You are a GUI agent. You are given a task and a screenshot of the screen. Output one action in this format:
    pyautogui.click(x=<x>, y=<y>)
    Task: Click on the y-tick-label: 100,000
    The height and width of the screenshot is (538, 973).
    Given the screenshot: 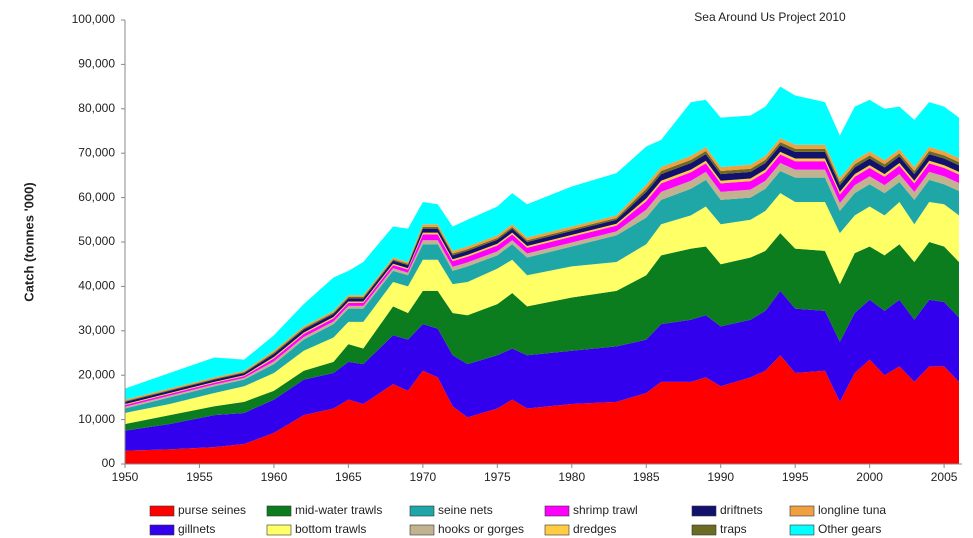 What is the action you would take?
    pyautogui.click(x=94, y=19)
    